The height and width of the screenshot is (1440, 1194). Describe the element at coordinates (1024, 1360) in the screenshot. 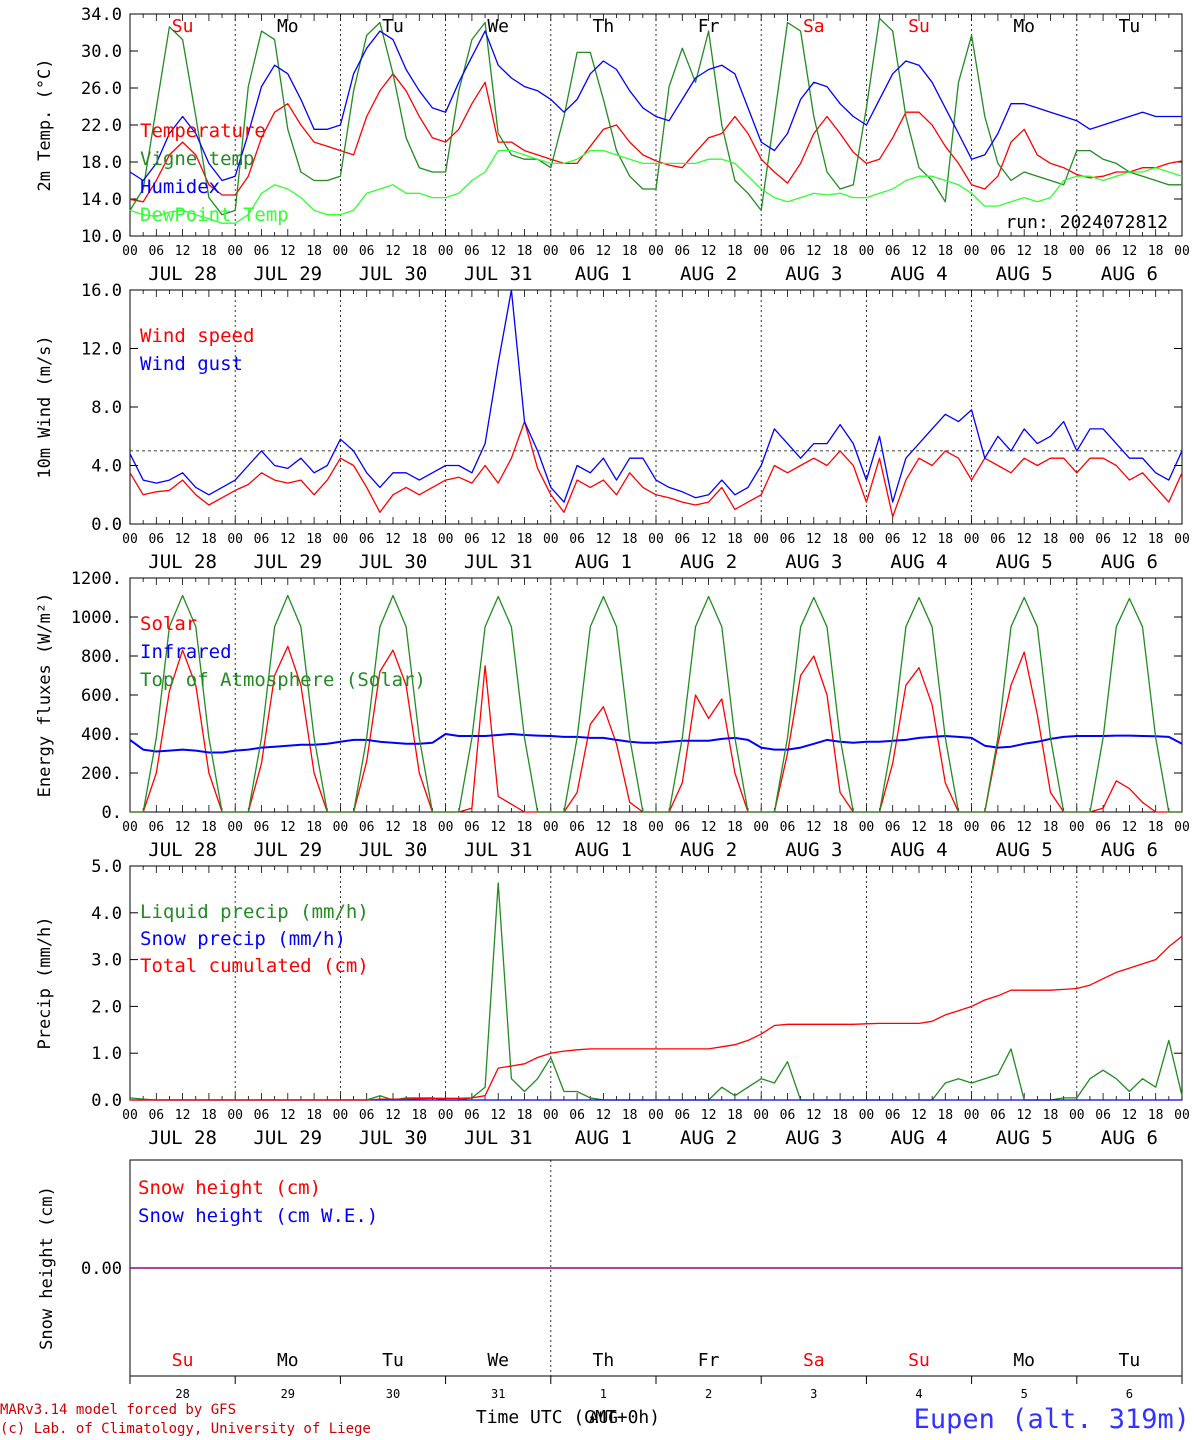

I see `day-name: Mo` at that location.